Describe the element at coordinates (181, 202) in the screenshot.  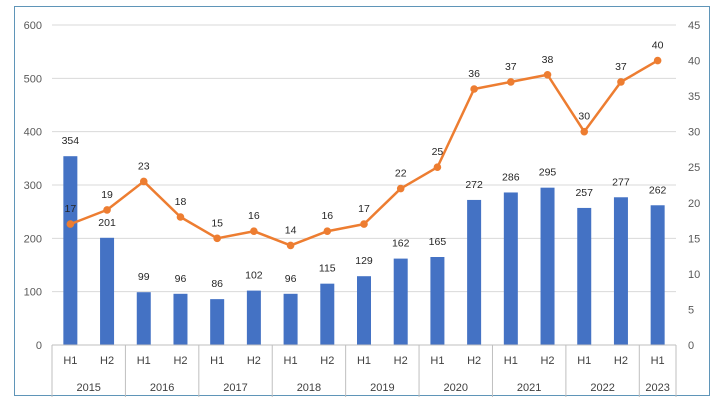
I see `line-value-label: 18` at that location.